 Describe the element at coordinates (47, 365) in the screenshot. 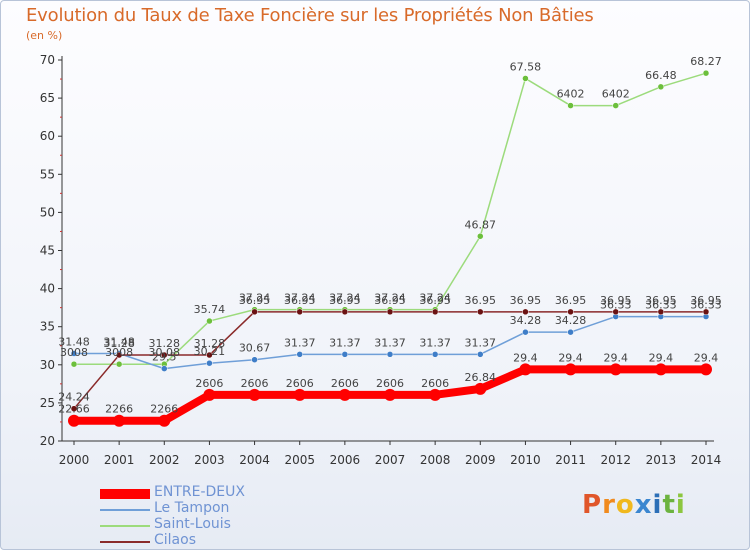

I see `y-tick-label: 30` at that location.